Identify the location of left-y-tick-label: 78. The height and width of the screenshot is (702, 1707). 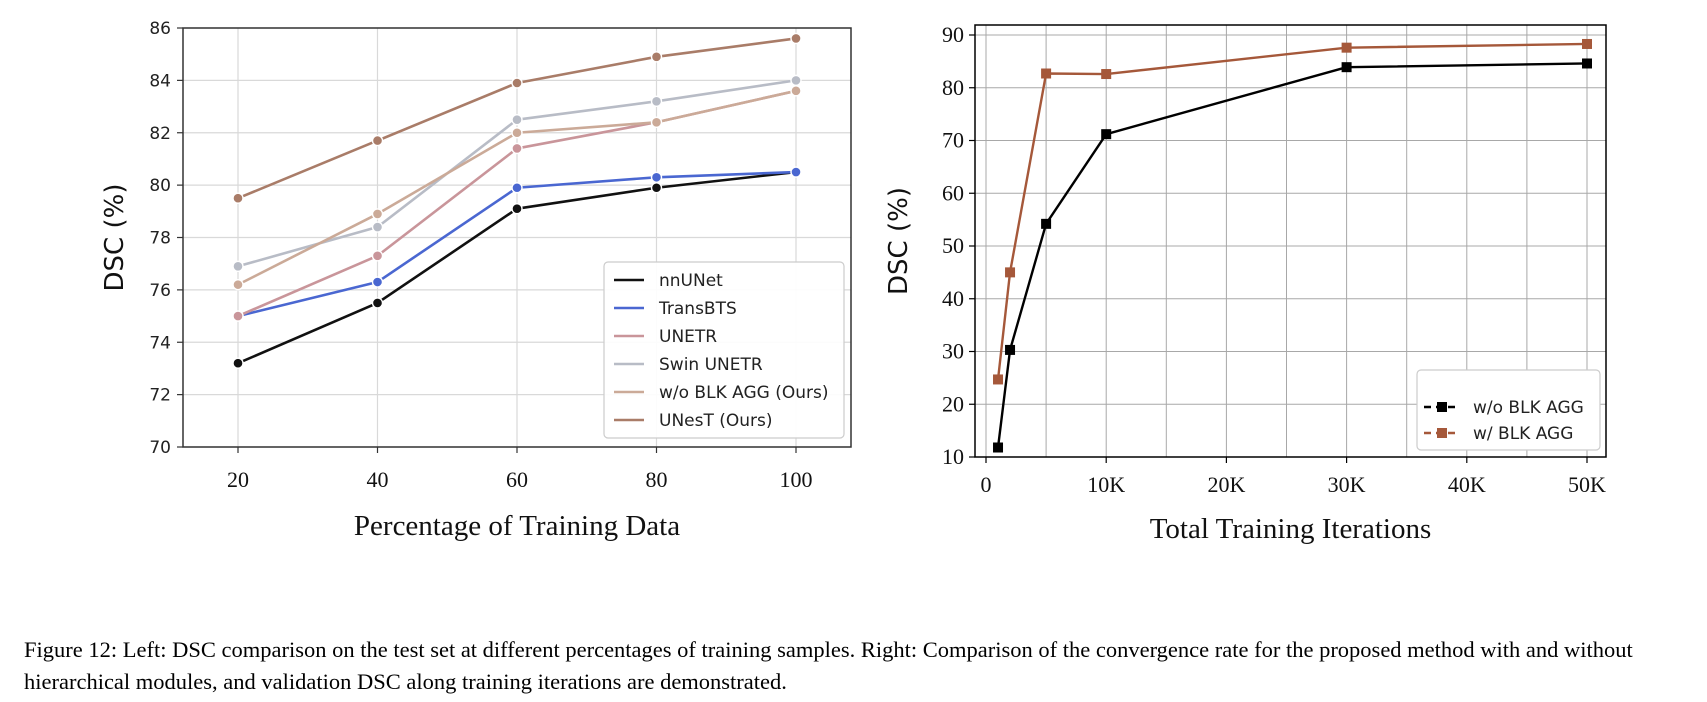
(160, 239).